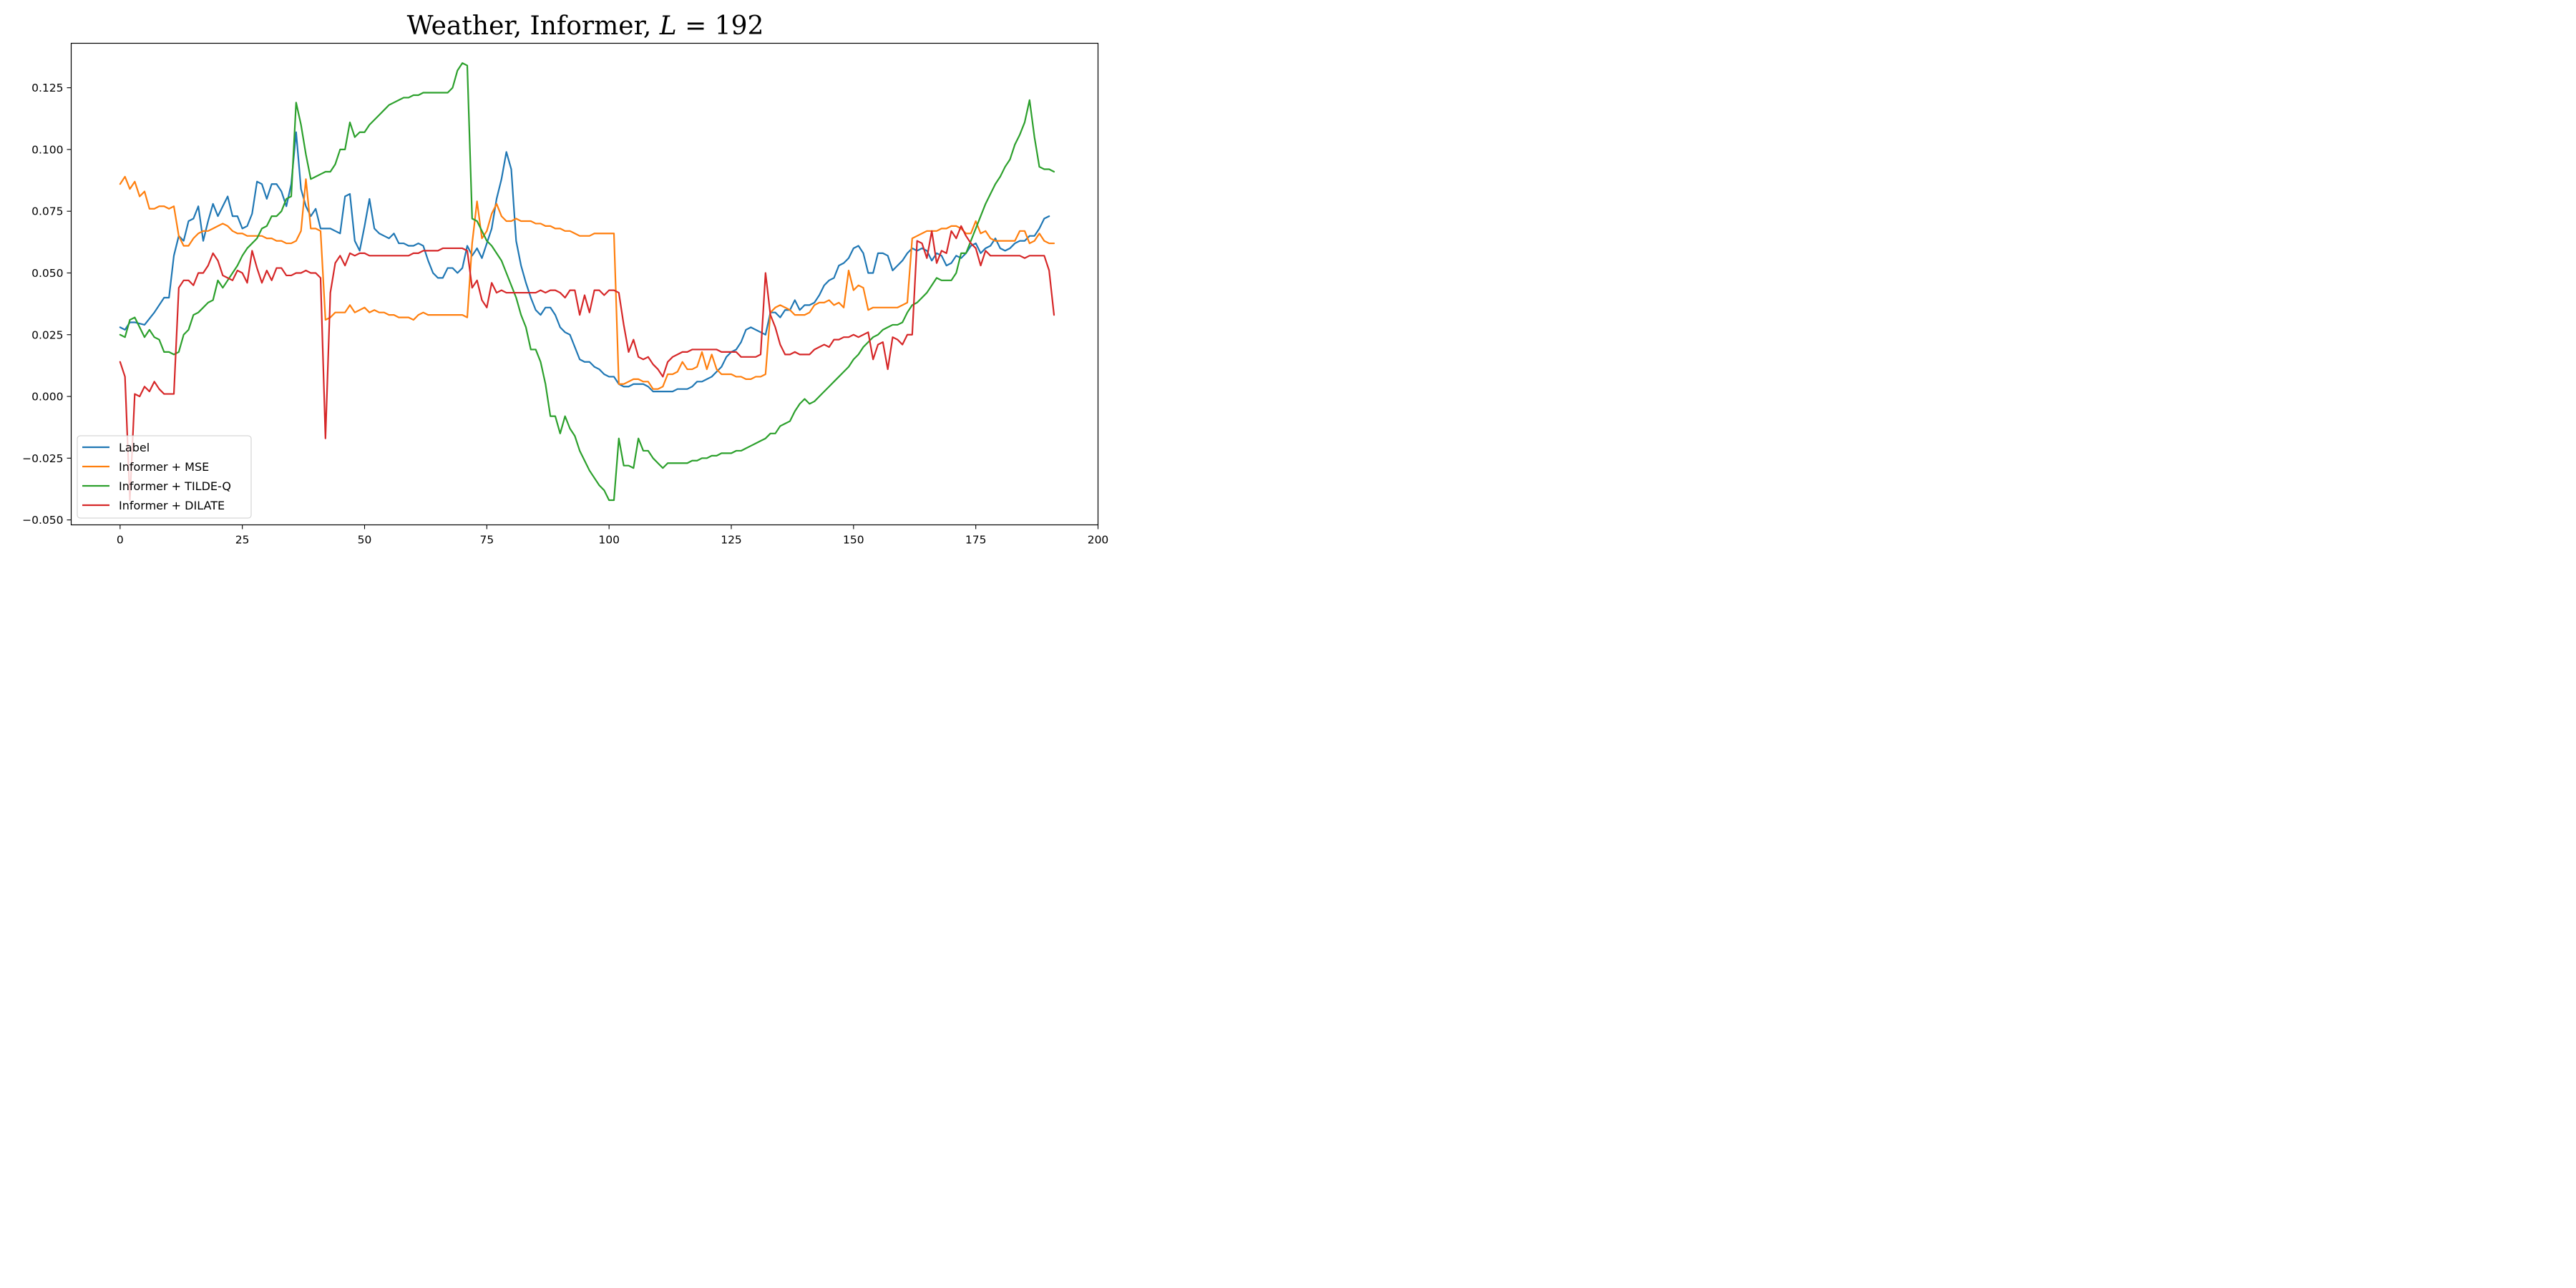 Image resolution: width=2576 pixels, height=1288 pixels. I want to click on legend-label: Informer + MSE, so click(164, 467).